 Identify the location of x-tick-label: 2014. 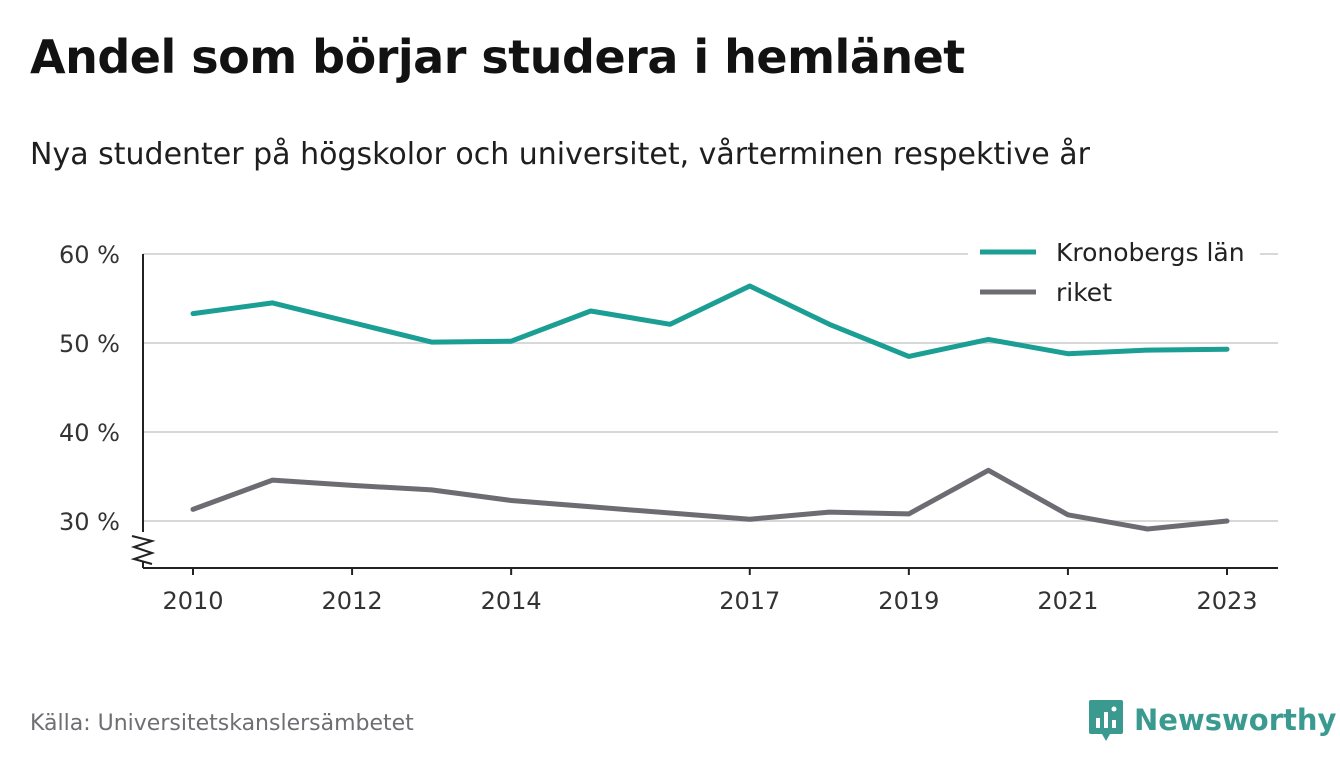
(511, 601).